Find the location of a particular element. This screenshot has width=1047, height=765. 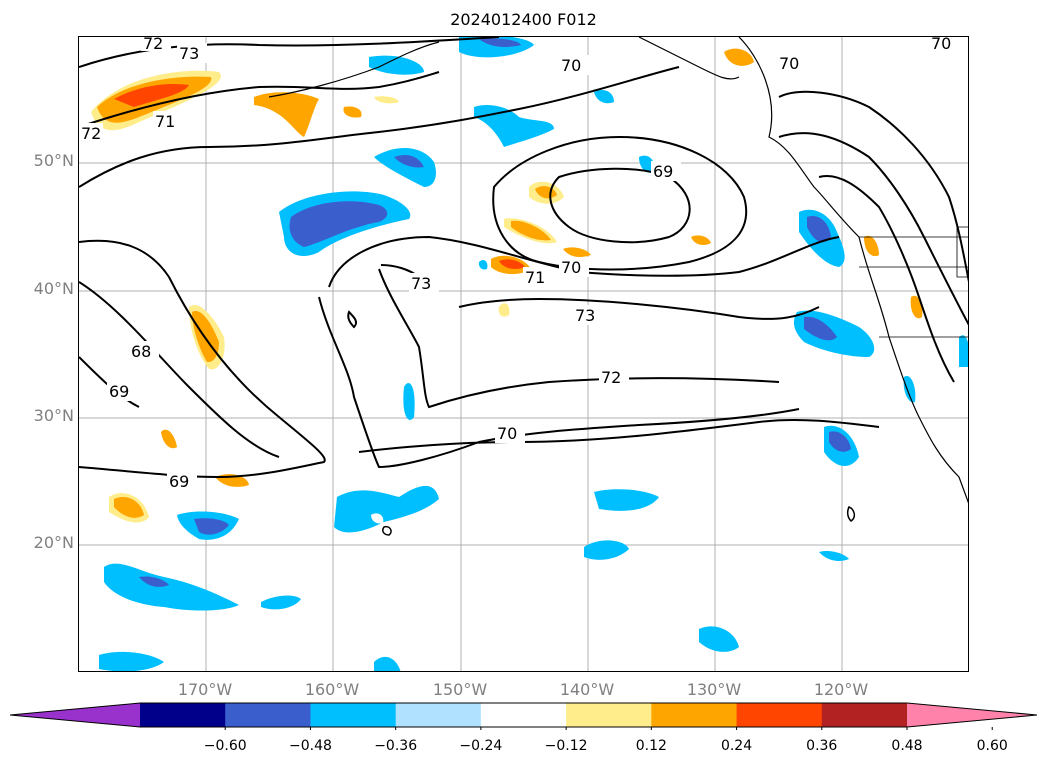

lon-label-120w: 120°W is located at coordinates (841, 689).